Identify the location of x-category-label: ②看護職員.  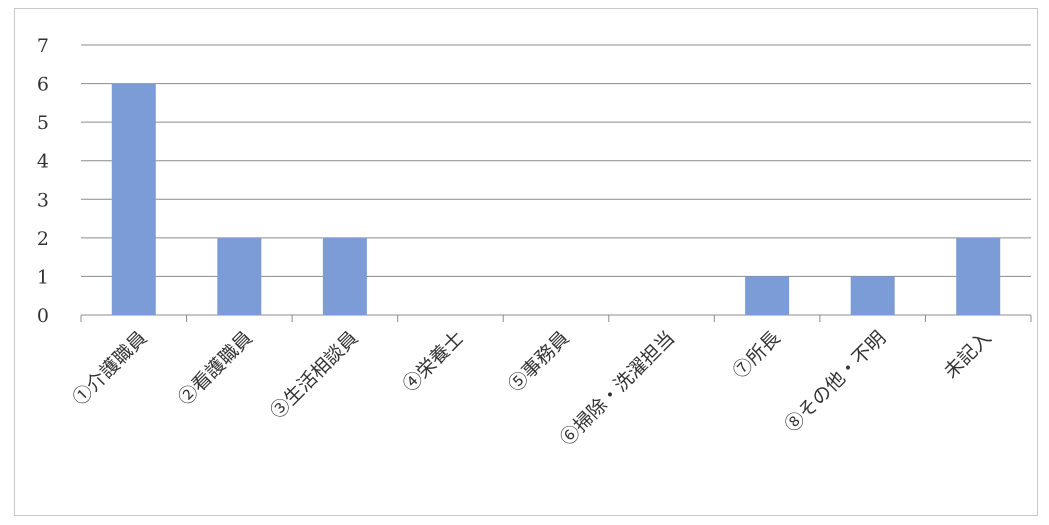
(215, 368).